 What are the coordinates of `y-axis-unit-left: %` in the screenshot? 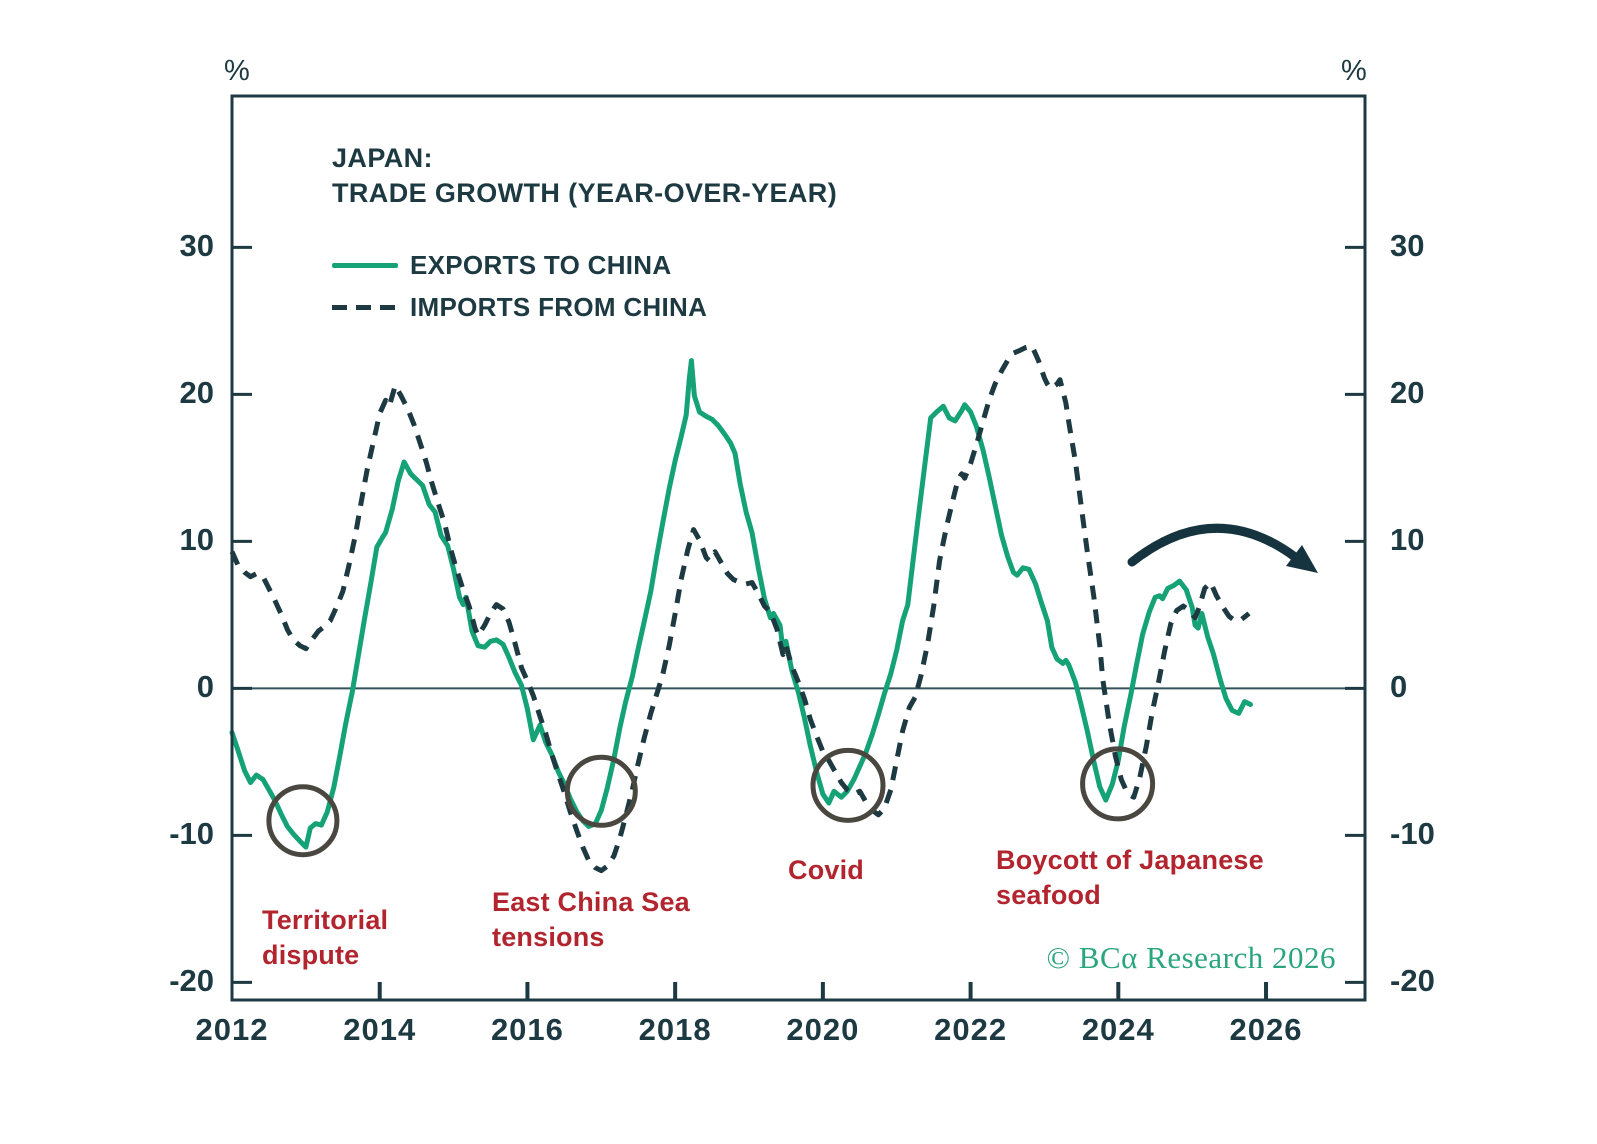 It's located at (237, 71).